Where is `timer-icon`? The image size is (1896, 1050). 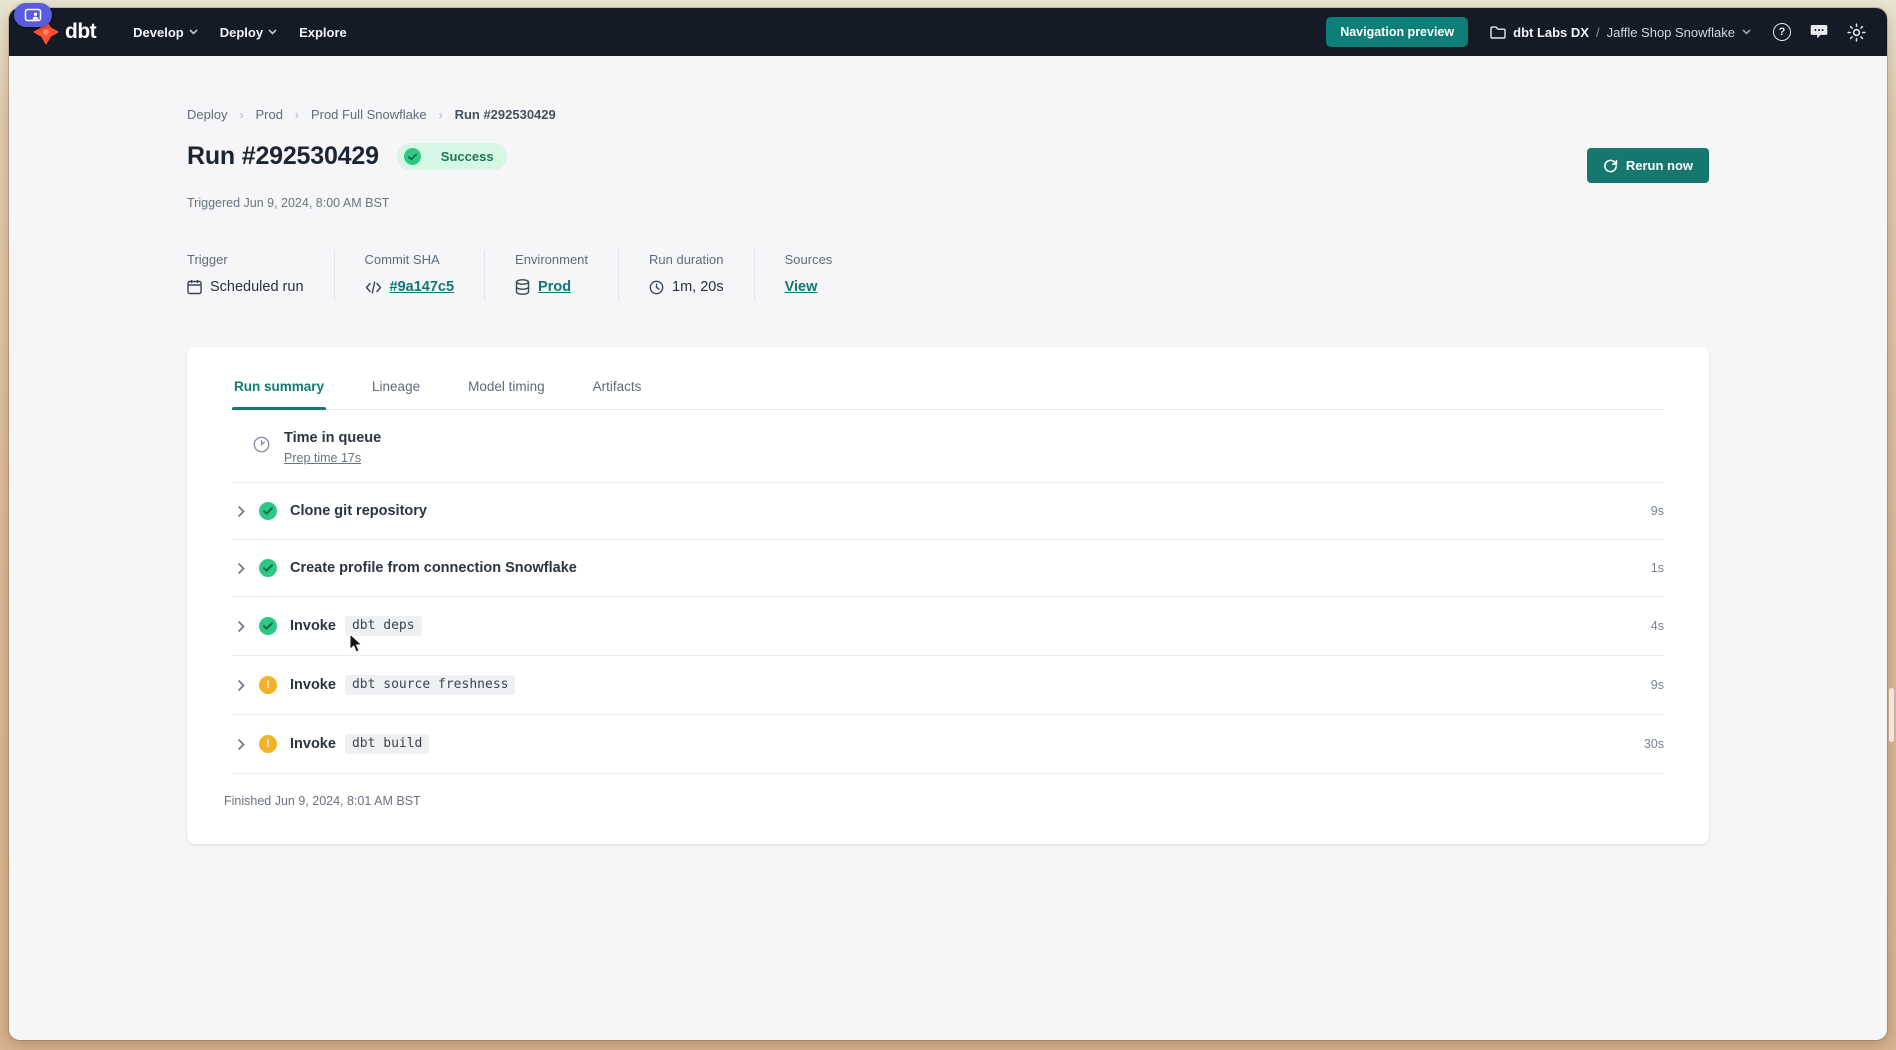
timer-icon is located at coordinates (261, 444).